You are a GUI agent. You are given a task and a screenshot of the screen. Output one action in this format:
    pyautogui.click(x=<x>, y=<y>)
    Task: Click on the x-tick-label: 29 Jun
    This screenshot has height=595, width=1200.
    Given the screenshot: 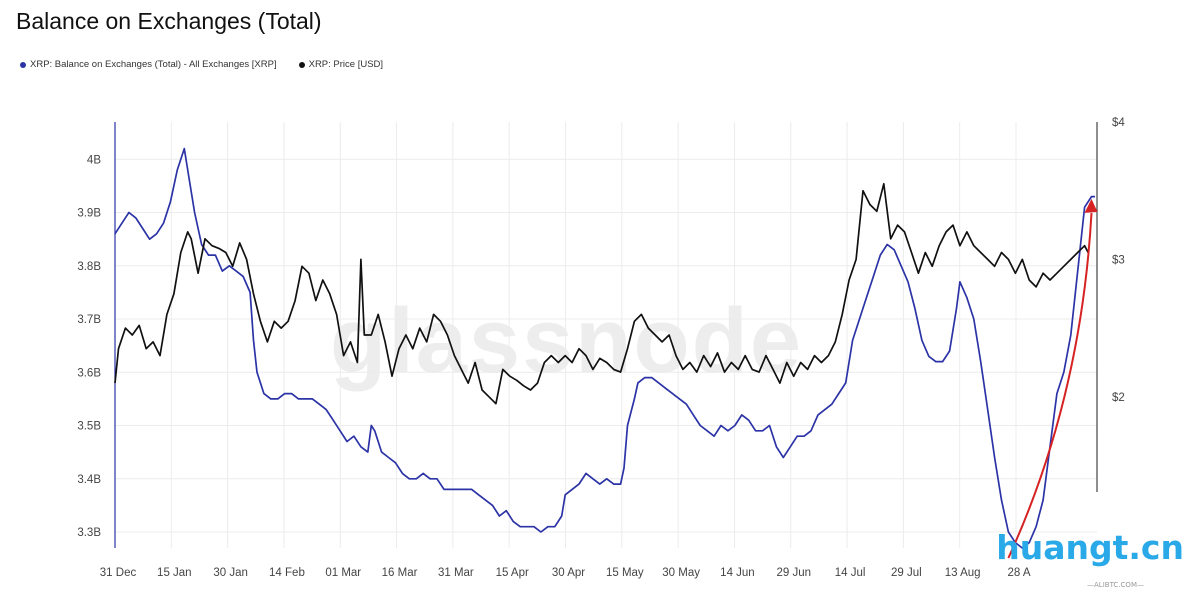 What is the action you would take?
    pyautogui.click(x=793, y=573)
    